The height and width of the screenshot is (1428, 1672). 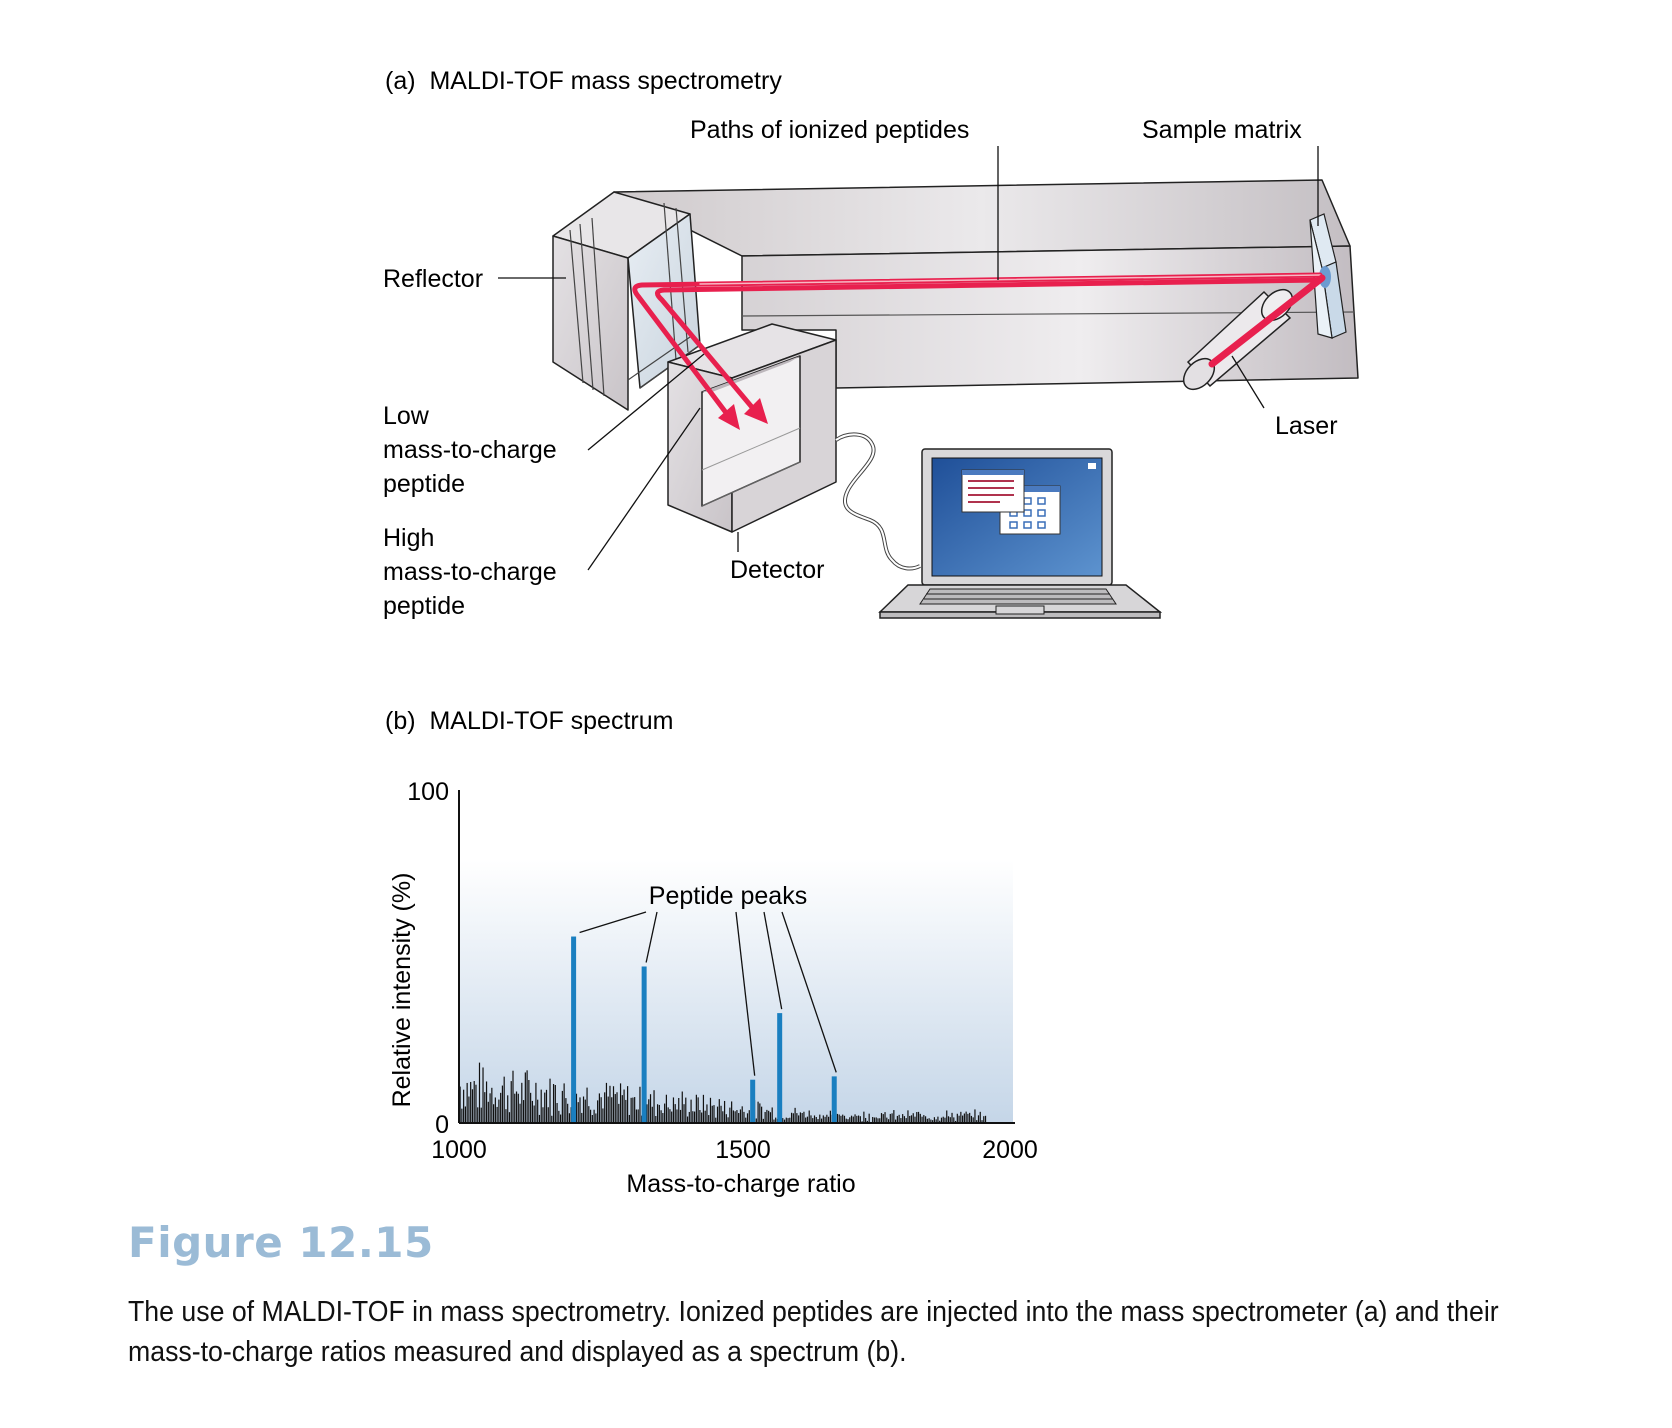 I want to click on arrowhead-low, so click(x=729, y=417).